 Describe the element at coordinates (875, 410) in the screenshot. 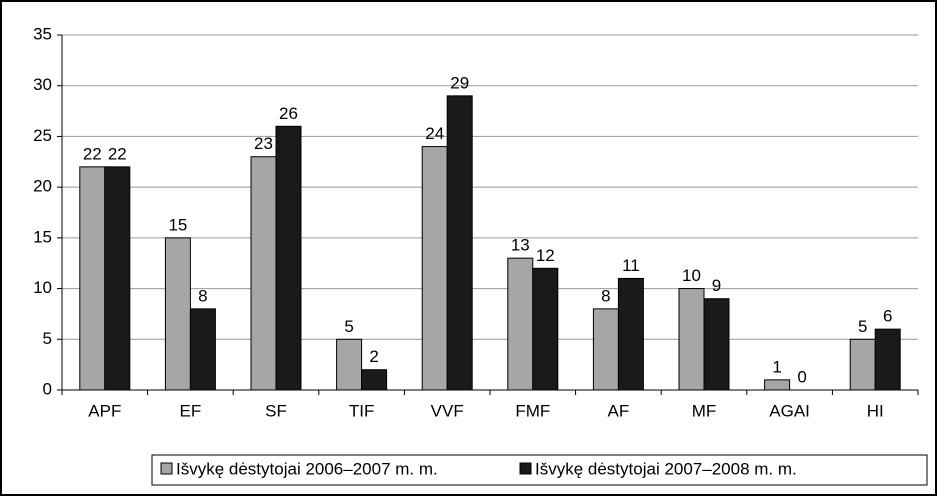

I see `x-tick-label: HI` at that location.